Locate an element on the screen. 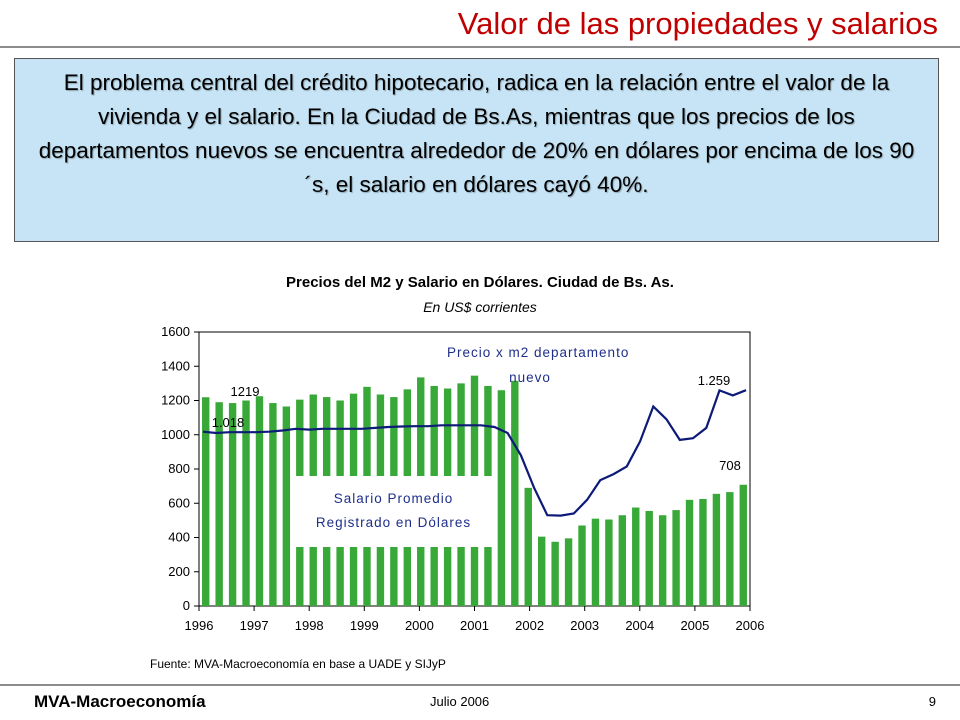 The height and width of the screenshot is (720, 960). salary-legend-text: Salario Promedio is located at coordinates (394, 498).